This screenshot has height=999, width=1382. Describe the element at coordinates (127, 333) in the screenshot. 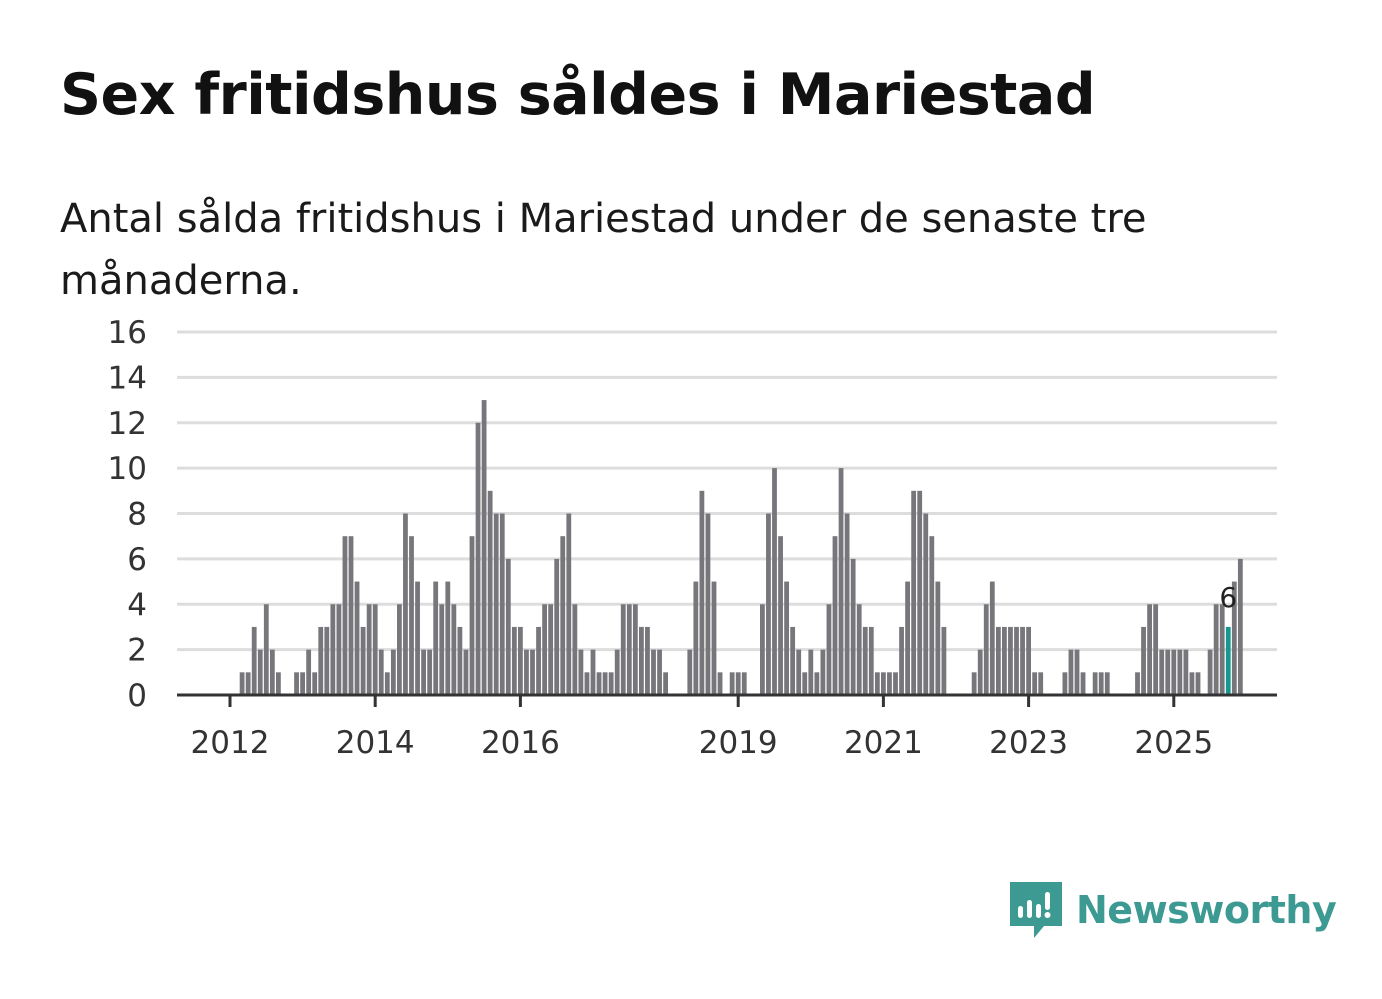

I see `y-tick-label: 16` at that location.